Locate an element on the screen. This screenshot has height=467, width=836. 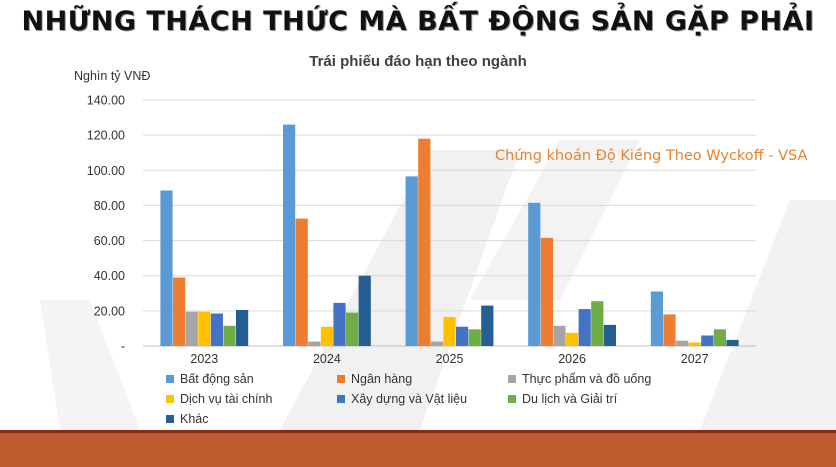
x-tick-label: 2027 is located at coordinates (695, 359).